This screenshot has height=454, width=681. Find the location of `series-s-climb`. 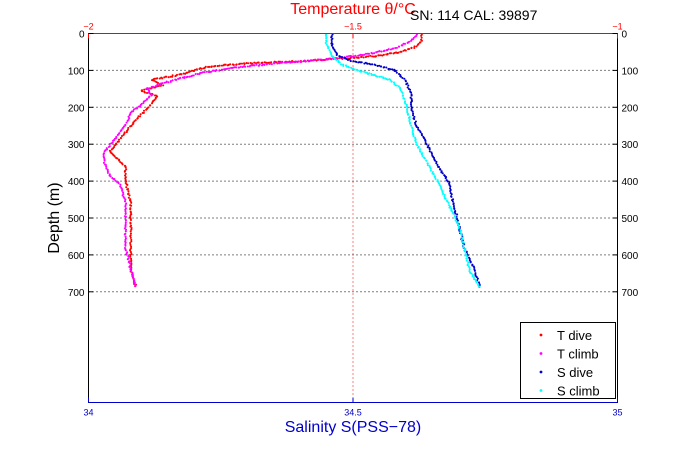

series-s-climb is located at coordinates (402, 160).